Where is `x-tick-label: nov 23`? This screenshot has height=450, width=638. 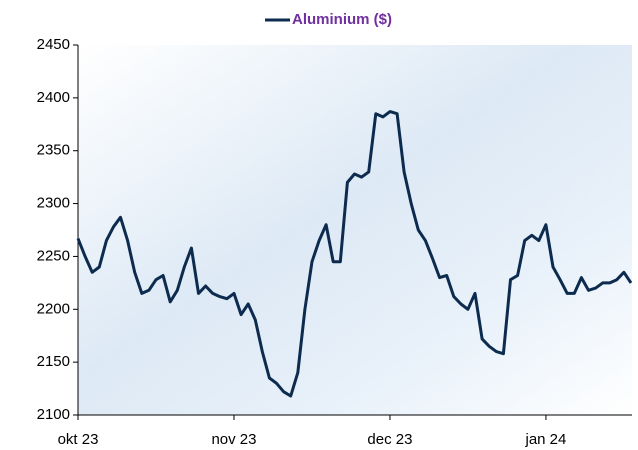 x-tick-label: nov 23 is located at coordinates (233, 439).